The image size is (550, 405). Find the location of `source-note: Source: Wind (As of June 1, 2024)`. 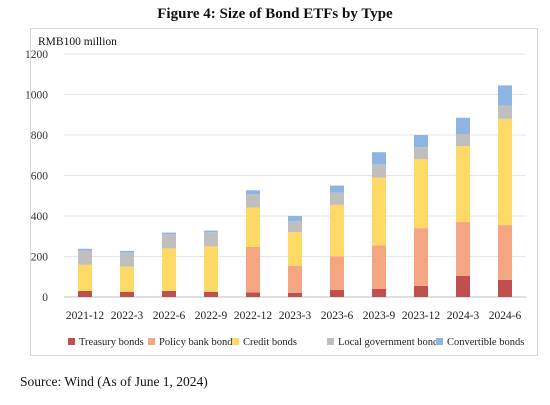

source-note: Source: Wind (As of June 1, 2024) is located at coordinates (114, 381).